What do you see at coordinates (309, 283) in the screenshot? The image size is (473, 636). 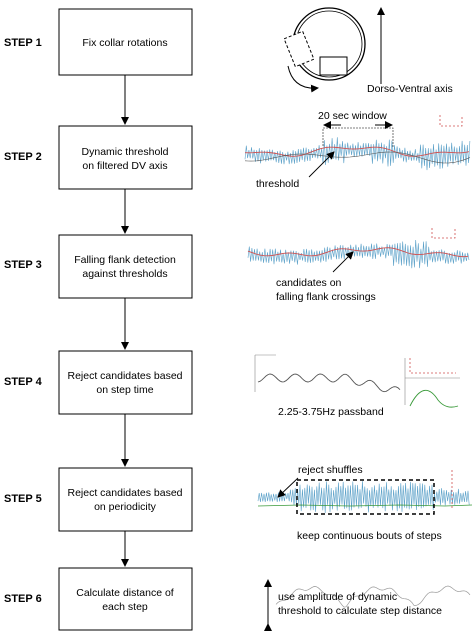 I see `candidates-label-line1: candidates on` at bounding box center [309, 283].